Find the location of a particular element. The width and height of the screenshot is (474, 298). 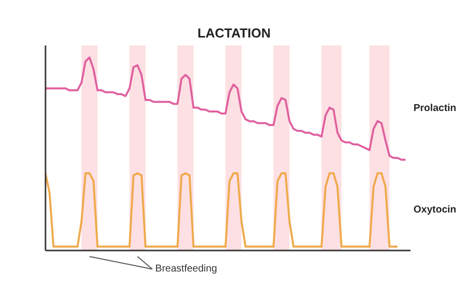

chart-title: LACTATION is located at coordinates (234, 33).